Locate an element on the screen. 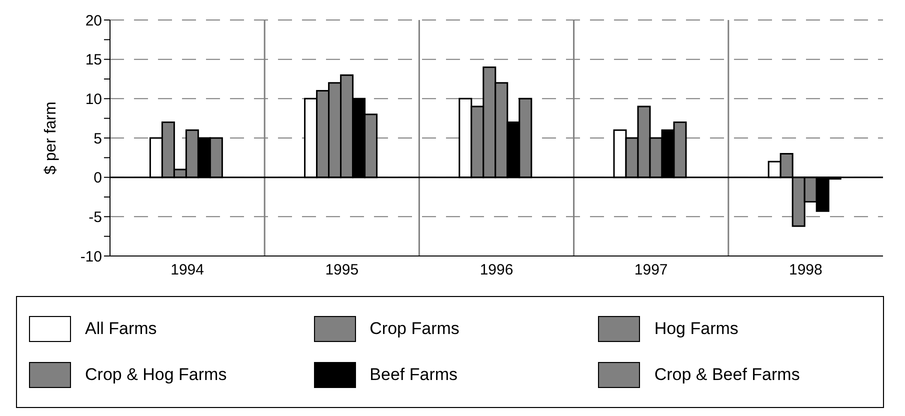 Image resolution: width=905 pixels, height=416 pixels. y-tick-label: -10 is located at coordinates (91, 257).